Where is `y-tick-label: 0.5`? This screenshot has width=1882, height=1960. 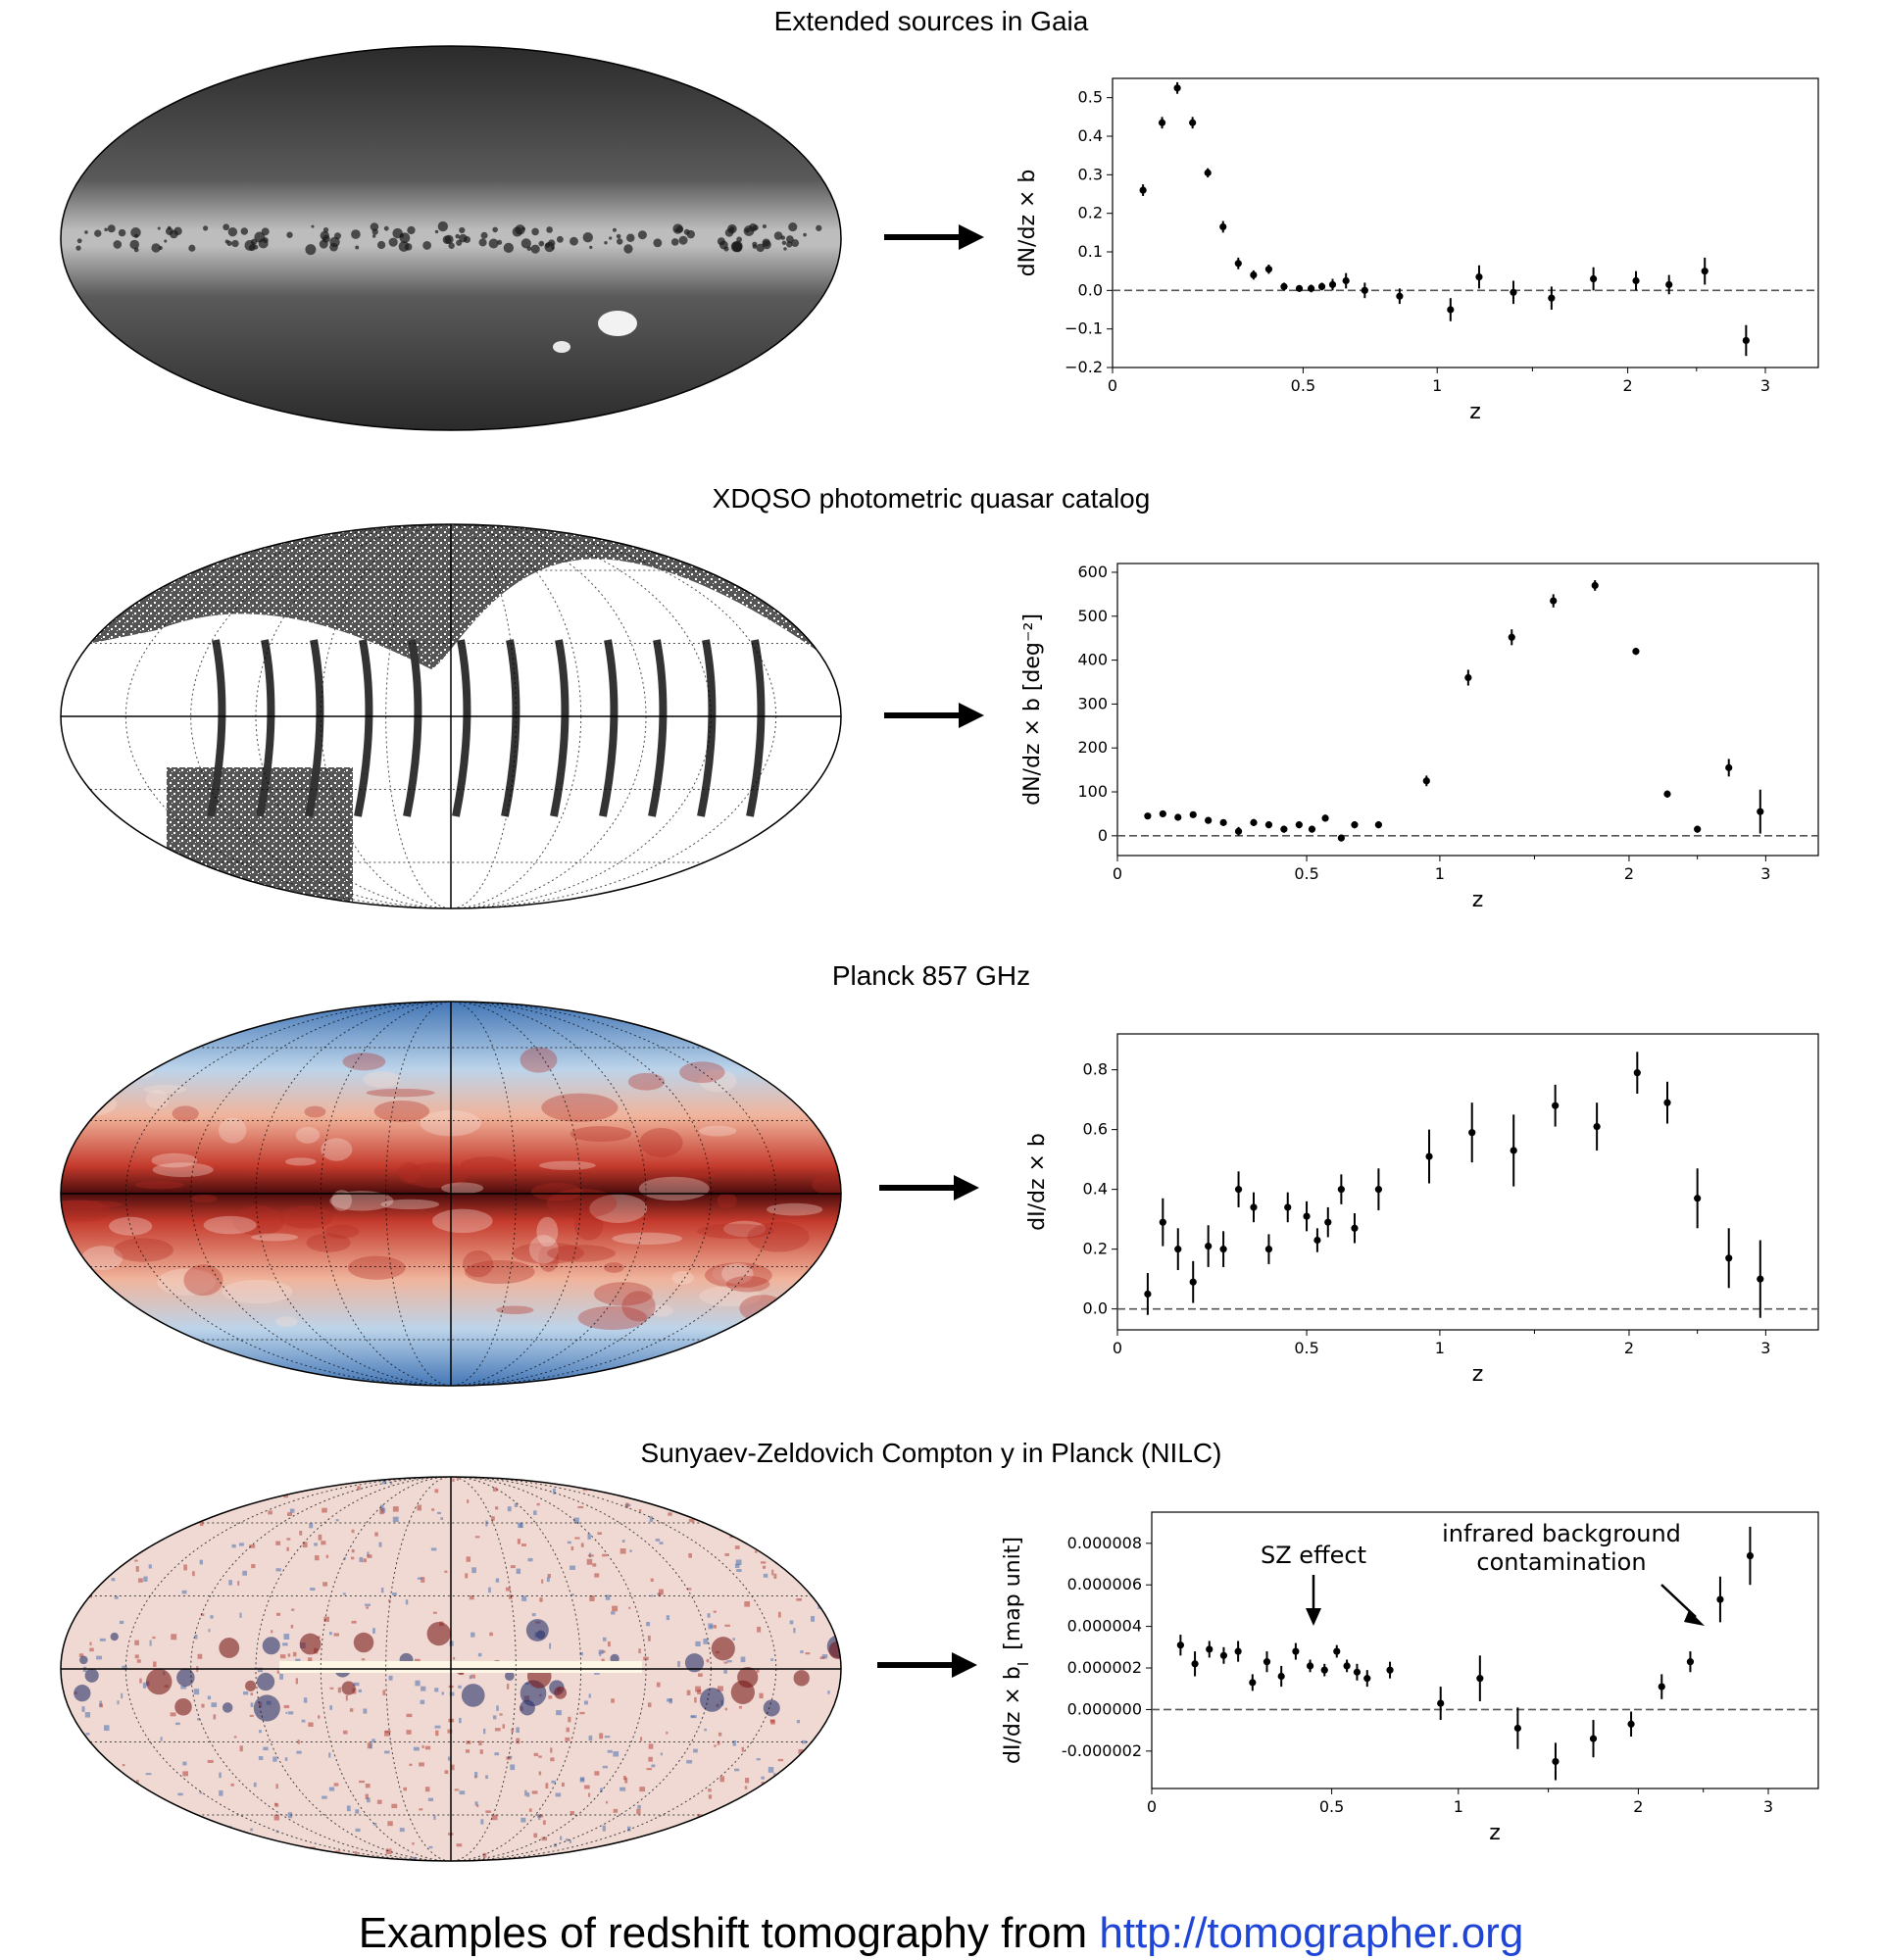
y-tick-label: 0.5 is located at coordinates (1090, 97).